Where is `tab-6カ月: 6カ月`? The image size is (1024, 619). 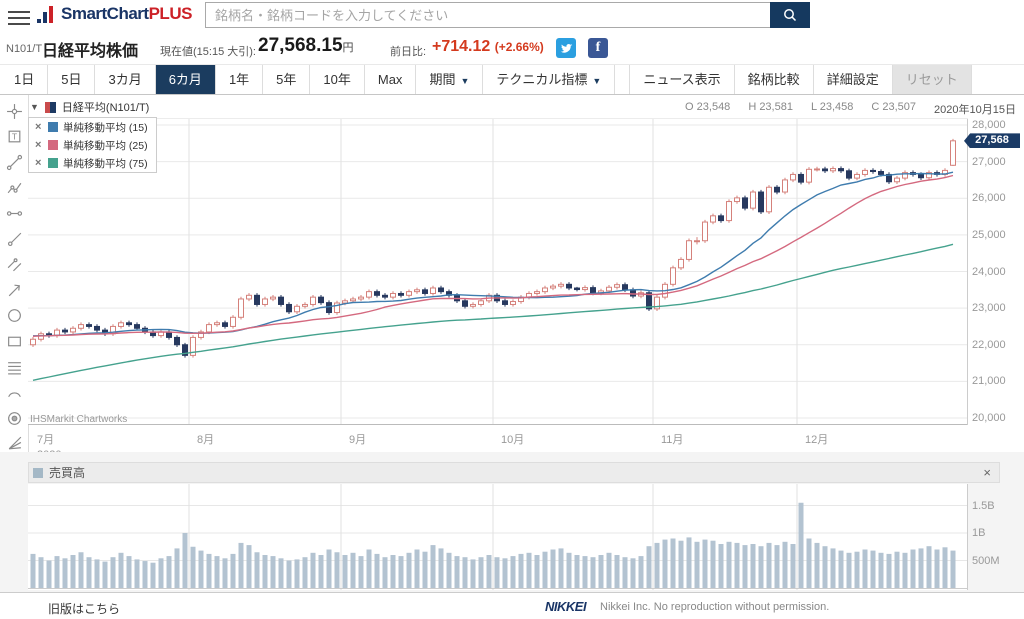
tab-6カ月: 6カ月 is located at coordinates (185, 79).